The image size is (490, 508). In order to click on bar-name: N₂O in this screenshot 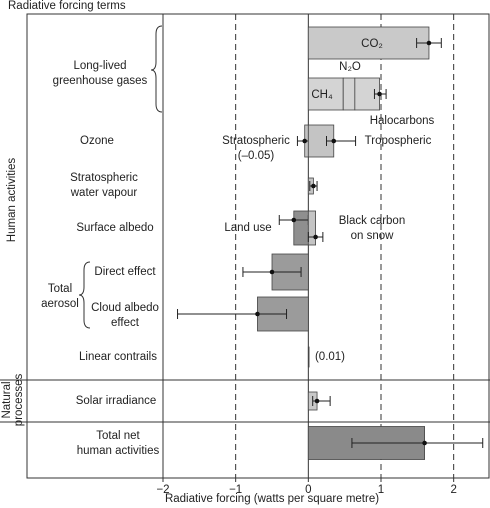, I will do `click(350, 67)`.